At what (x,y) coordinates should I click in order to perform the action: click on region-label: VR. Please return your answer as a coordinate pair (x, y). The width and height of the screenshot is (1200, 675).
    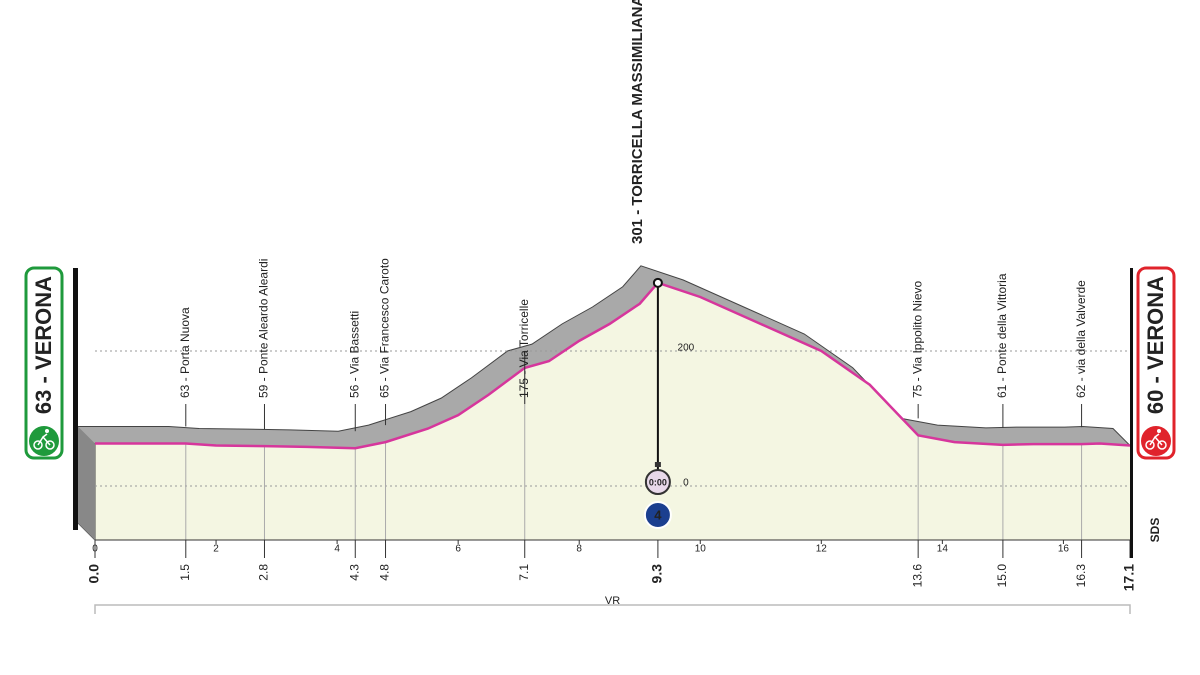
    Looking at the image, I should click on (612, 601).